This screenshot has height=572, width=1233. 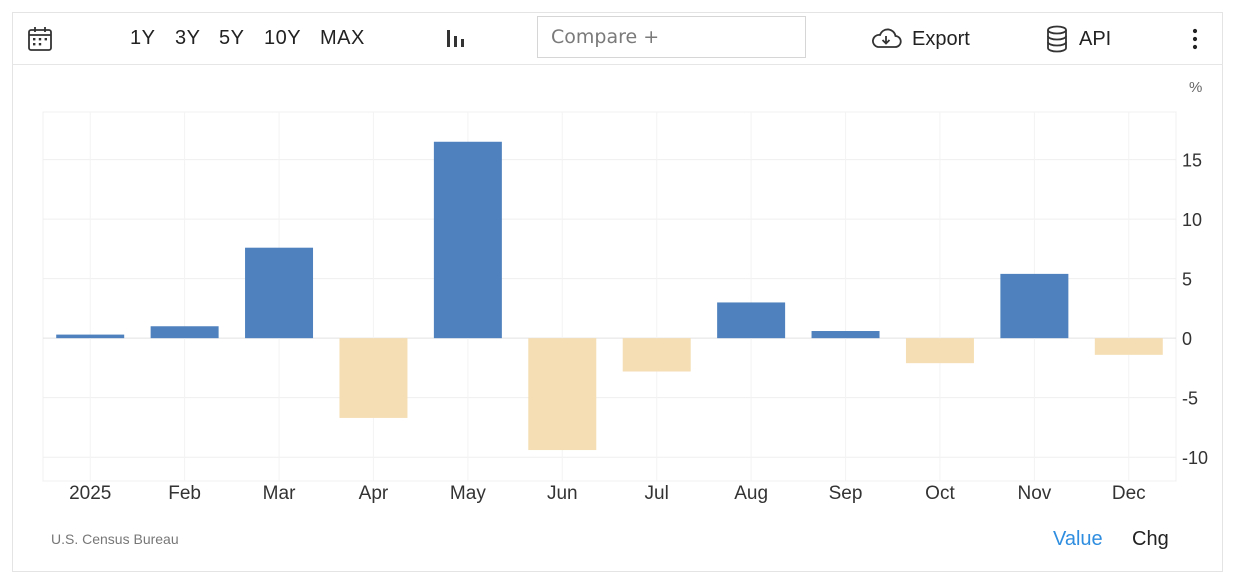 What do you see at coordinates (1078, 39) in the screenshot?
I see `api-button: API` at bounding box center [1078, 39].